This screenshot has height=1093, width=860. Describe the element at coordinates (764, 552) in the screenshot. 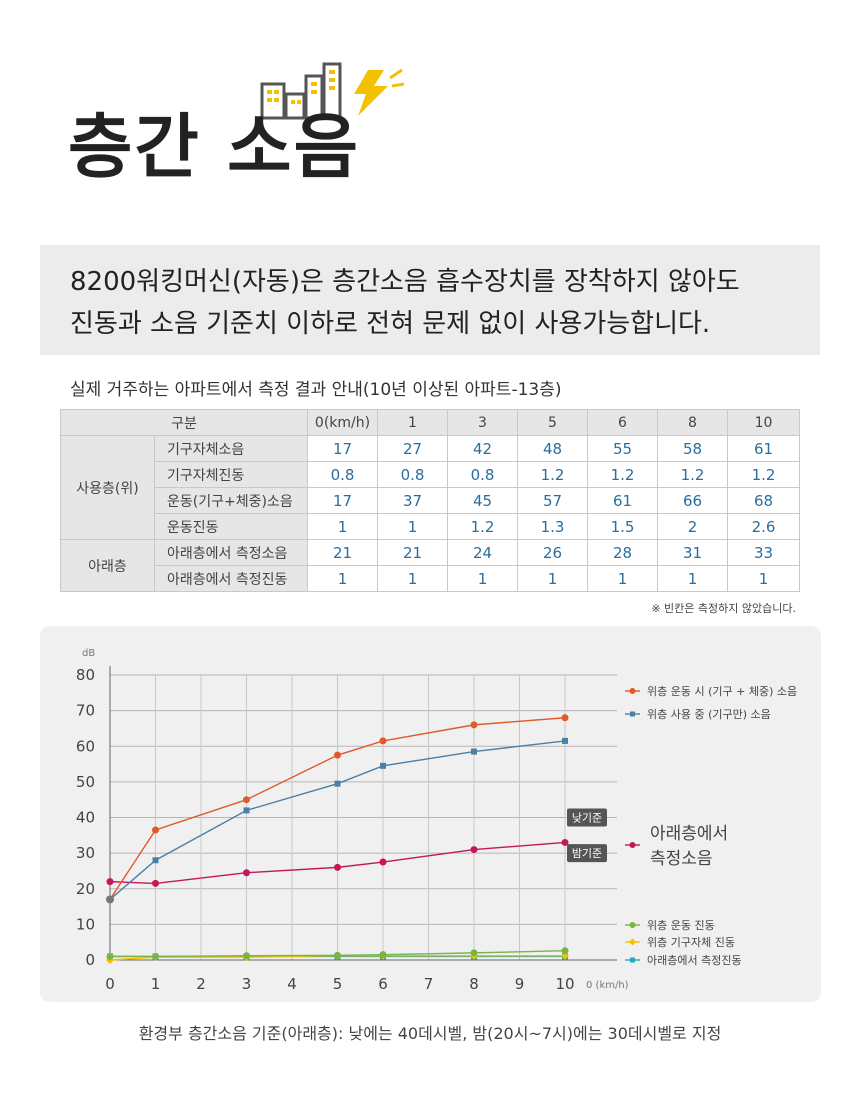

I see `table-cell: 33` at that location.